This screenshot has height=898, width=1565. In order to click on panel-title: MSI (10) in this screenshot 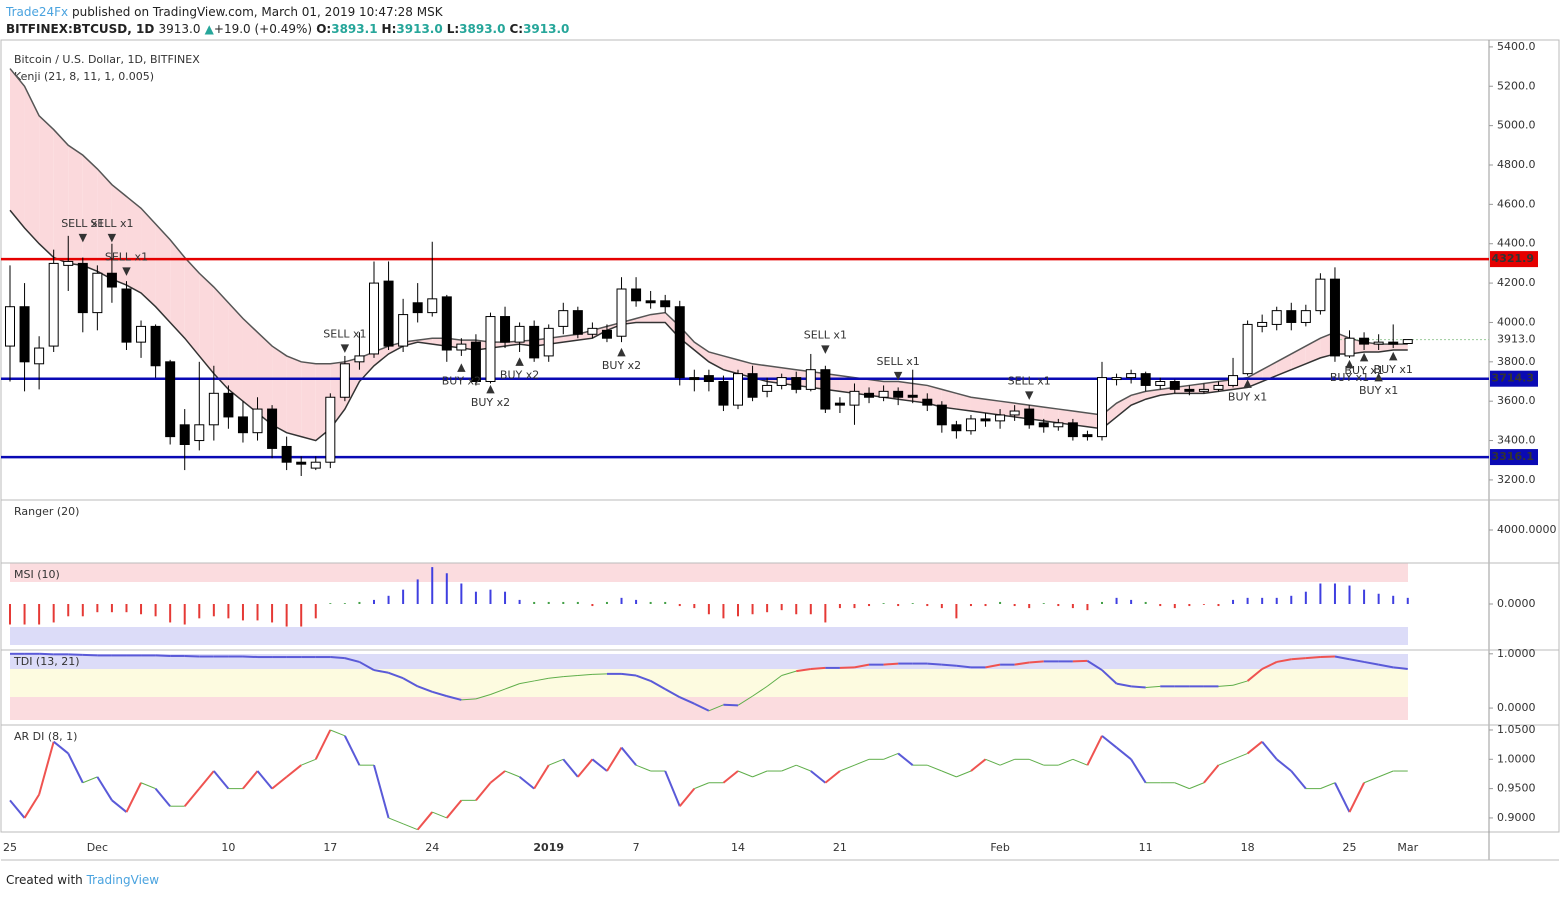, I will do `click(37, 574)`.